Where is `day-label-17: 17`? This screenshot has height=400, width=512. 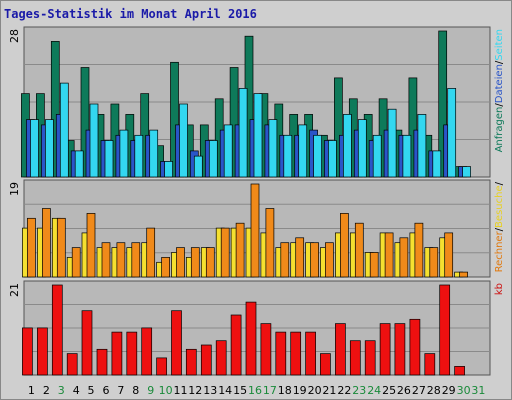
day-label-17: 17 is located at coordinates (270, 390).